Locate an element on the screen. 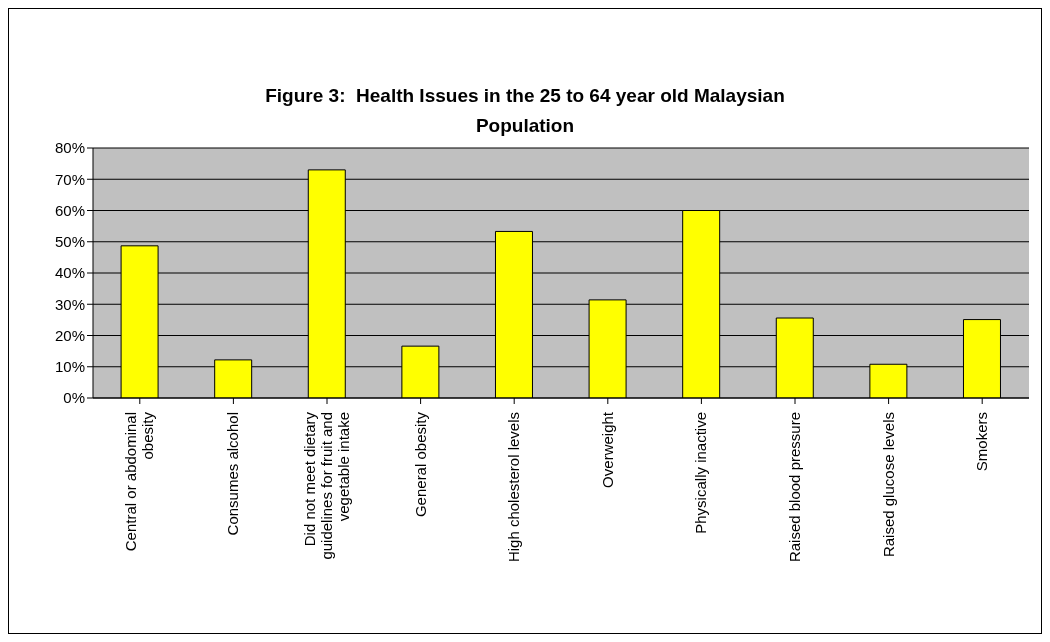 Image resolution: width=1050 pixels, height=642 pixels. chart-title: Figure 3: Health Issues in the 25 to 64 year old Malaysian Population is located at coordinates (525, 111).